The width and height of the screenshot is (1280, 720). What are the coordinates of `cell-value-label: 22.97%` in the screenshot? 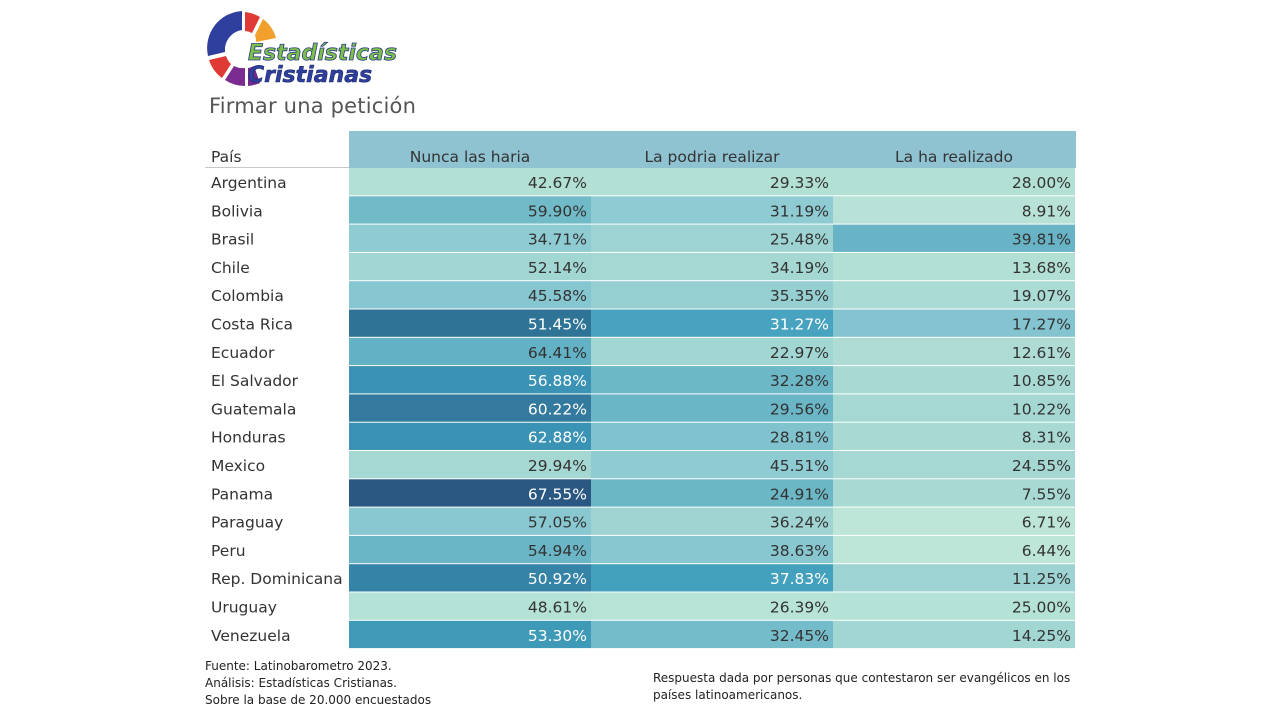 It's located at (799, 353).